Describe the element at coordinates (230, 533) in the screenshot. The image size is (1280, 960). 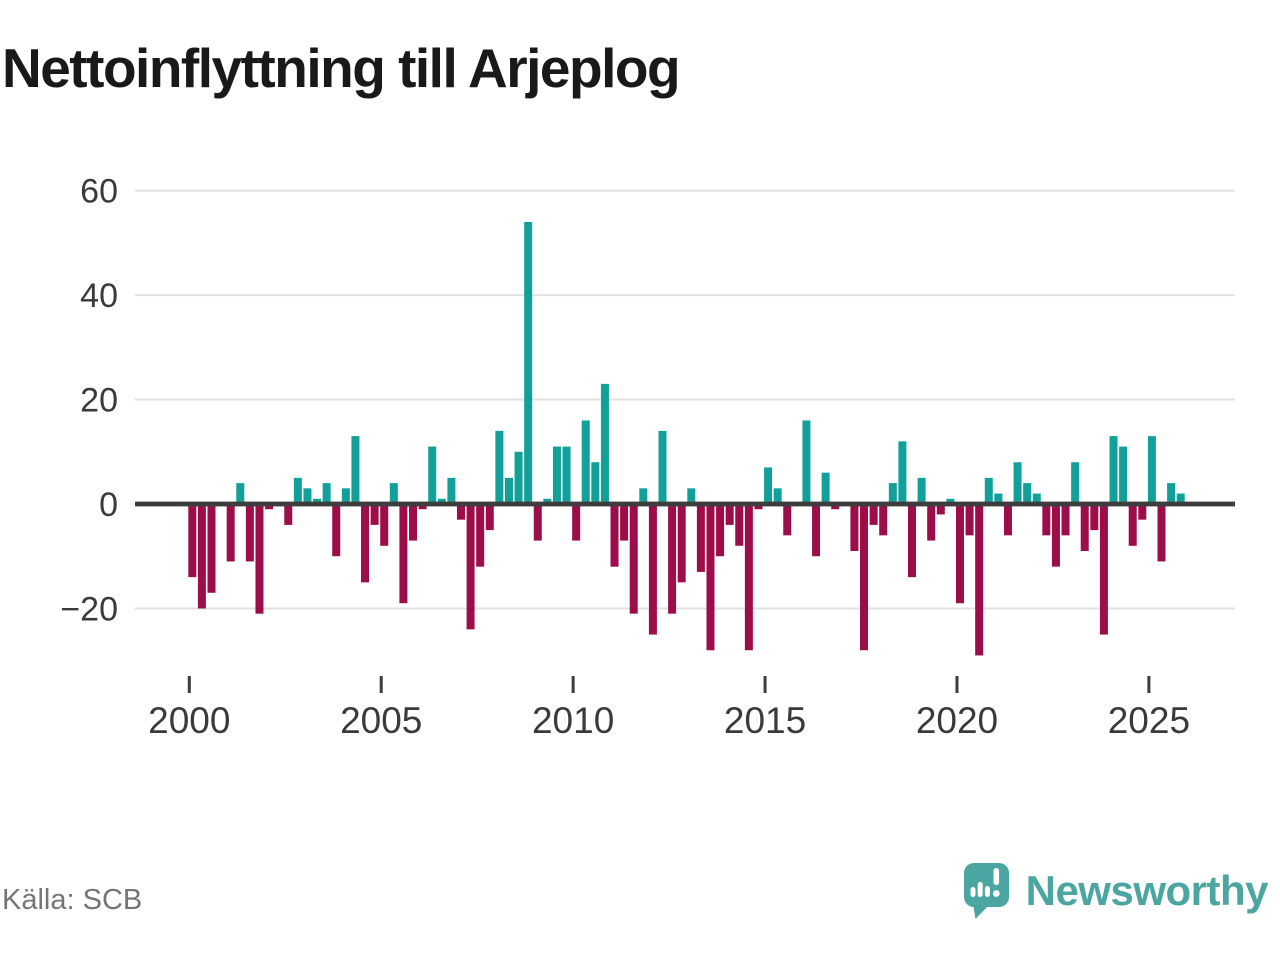
I see `bar-2001Q1` at that location.